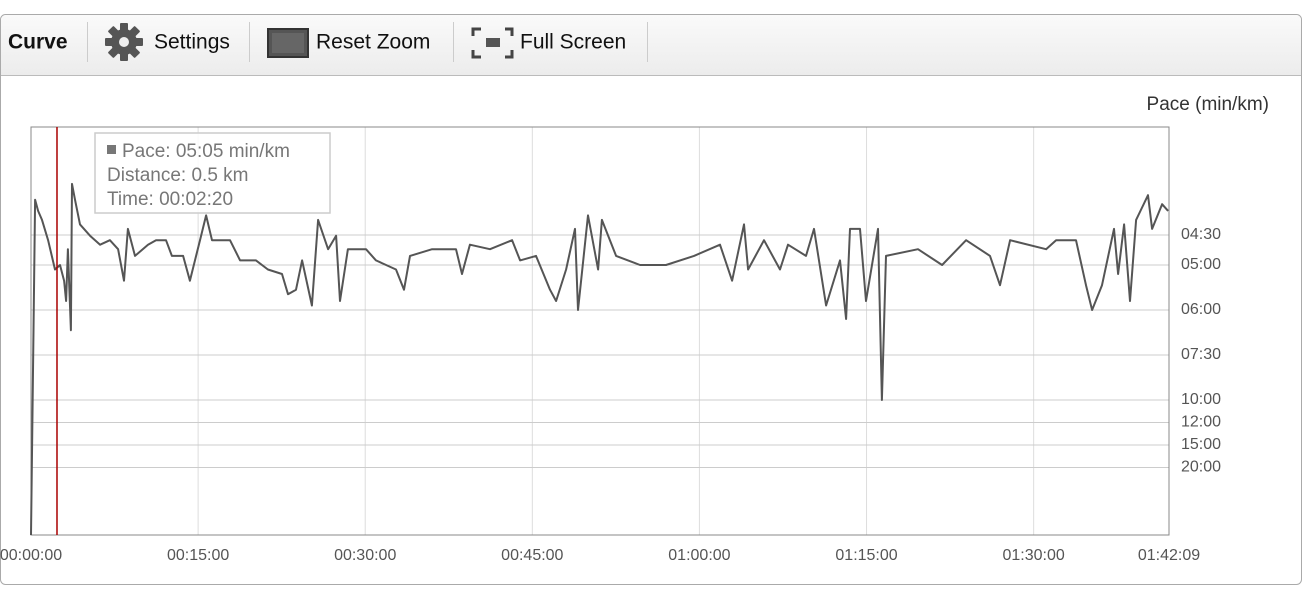  I want to click on curve-button: Curve, so click(38, 42).